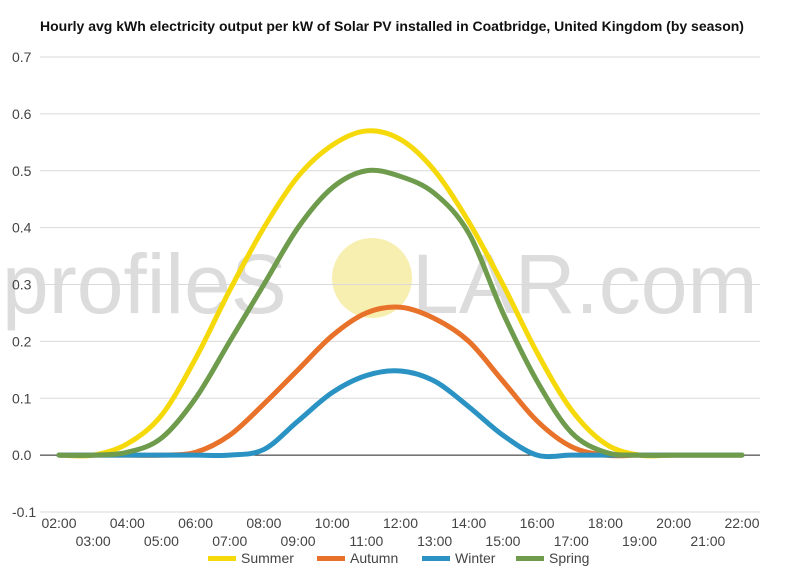 The height and width of the screenshot is (570, 800). I want to click on x-tick-label: 19:00, so click(639, 541).